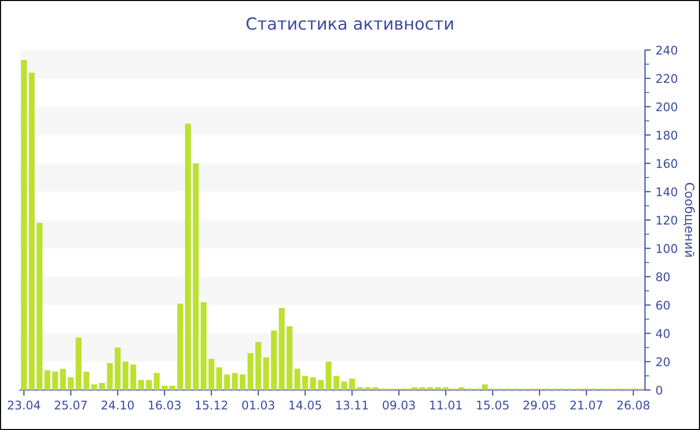  I want to click on y-axis-title: Сообщений, so click(689, 219).